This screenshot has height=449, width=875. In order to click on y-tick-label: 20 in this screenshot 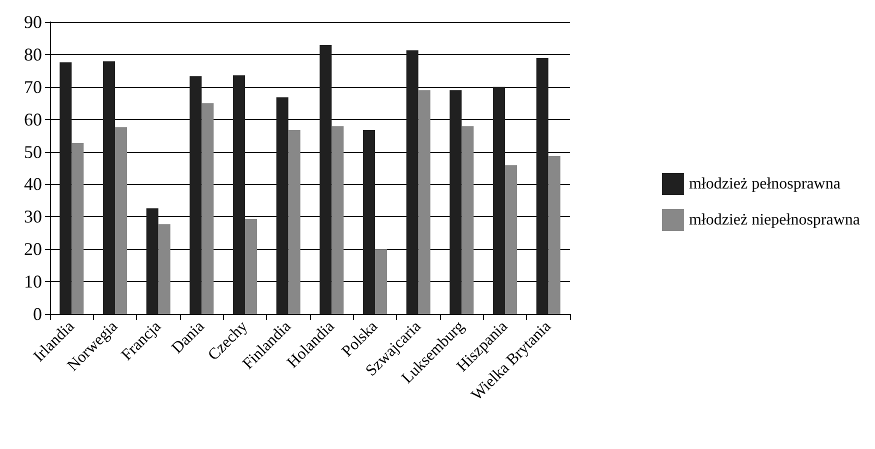, I will do `click(33, 249)`.